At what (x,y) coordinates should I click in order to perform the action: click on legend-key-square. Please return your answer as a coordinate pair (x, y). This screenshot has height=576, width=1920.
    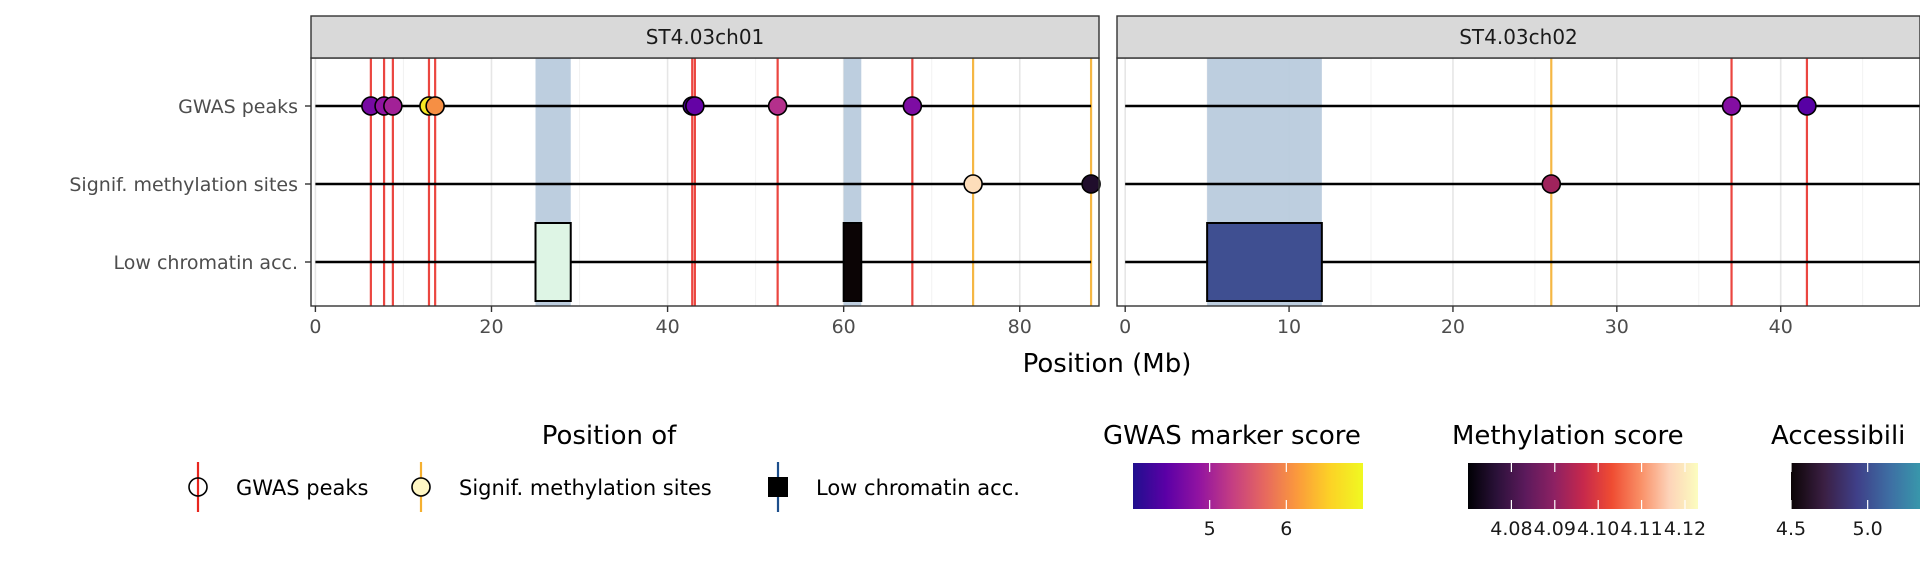
    Looking at the image, I should click on (778, 487).